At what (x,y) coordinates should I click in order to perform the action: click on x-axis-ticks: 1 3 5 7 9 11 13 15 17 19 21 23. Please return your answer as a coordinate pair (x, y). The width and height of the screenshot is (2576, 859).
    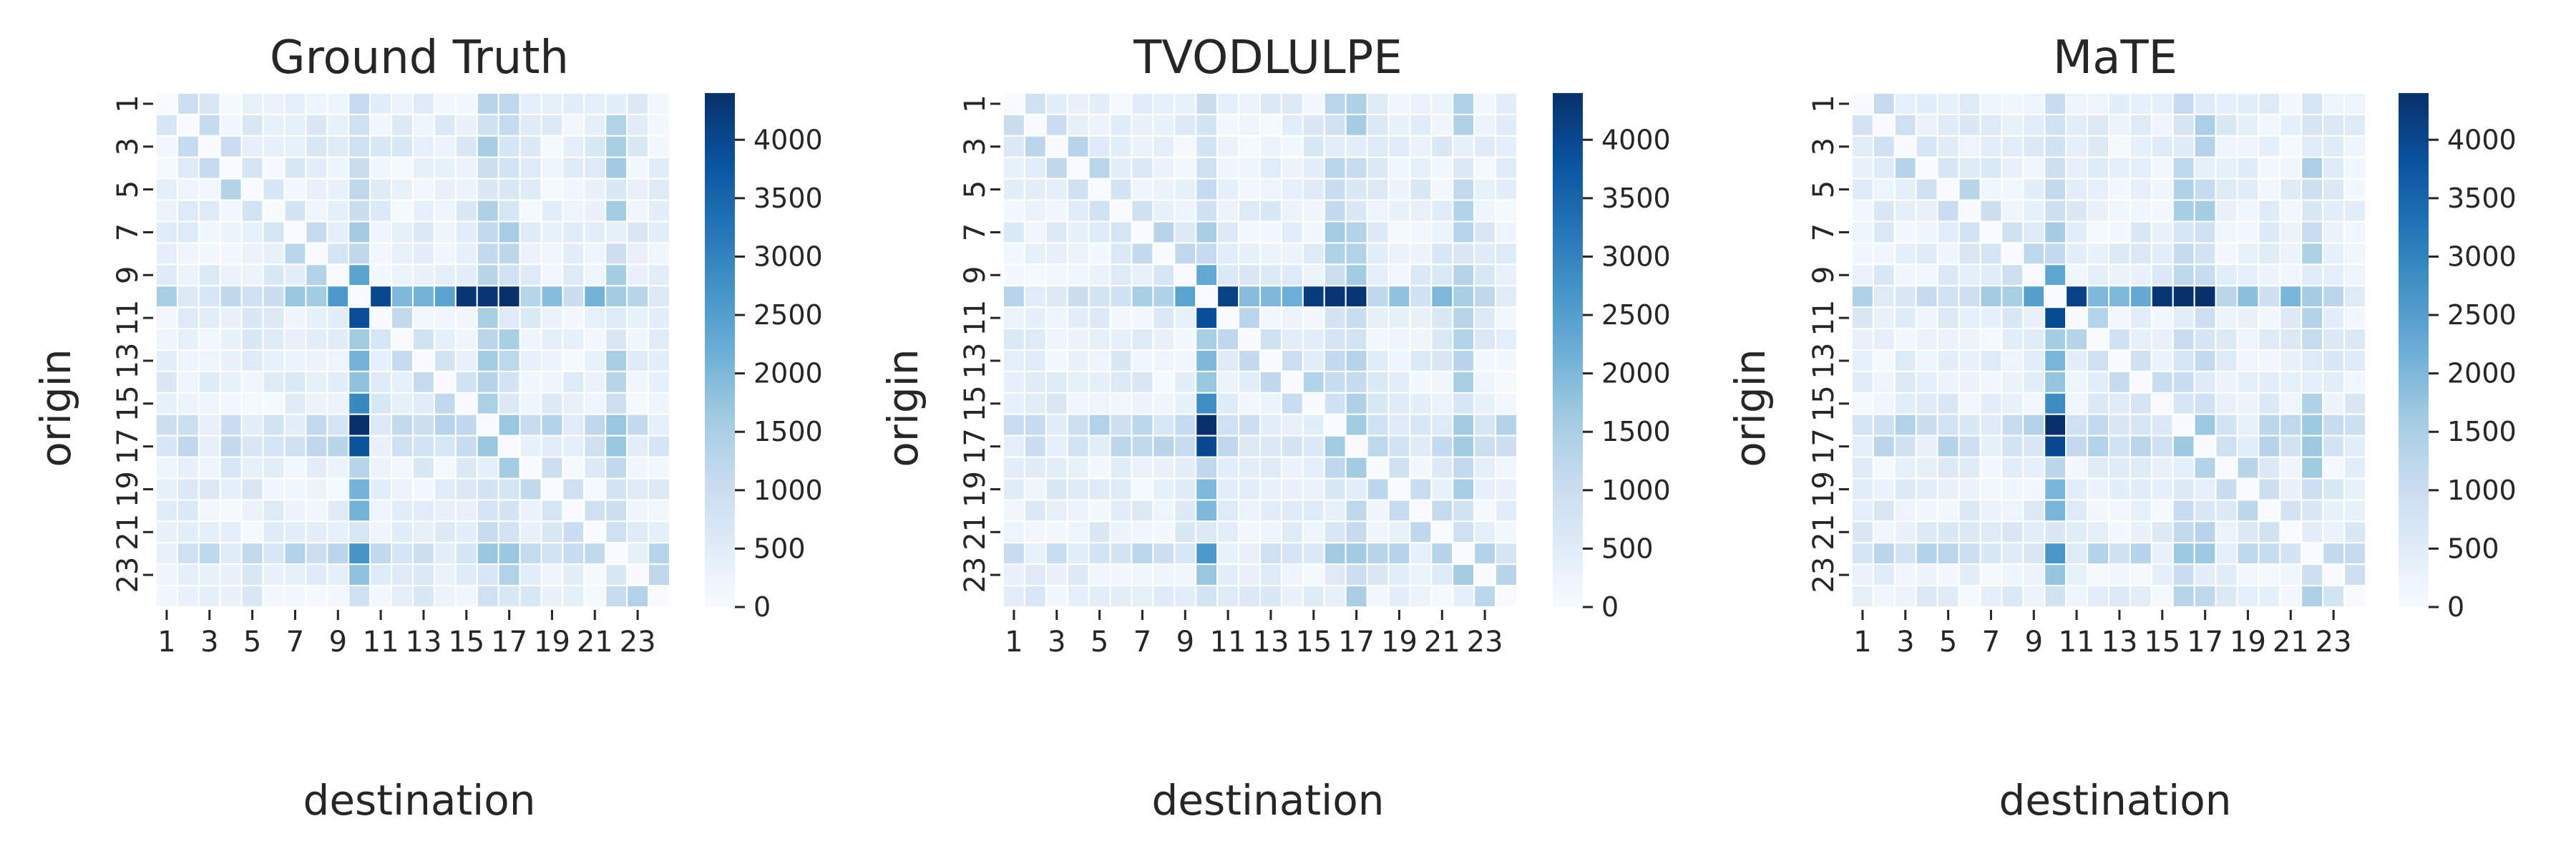
    Looking at the image, I should click on (1254, 634).